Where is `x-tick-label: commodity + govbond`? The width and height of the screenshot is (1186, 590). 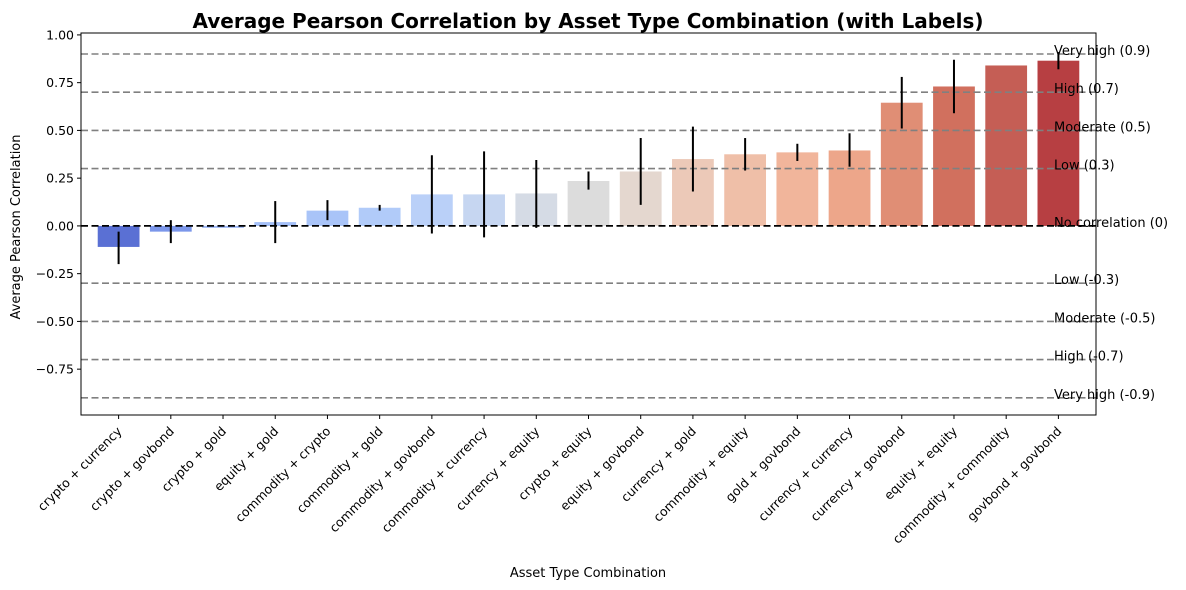 x-tick-label: commodity + govbond is located at coordinates (382, 480).